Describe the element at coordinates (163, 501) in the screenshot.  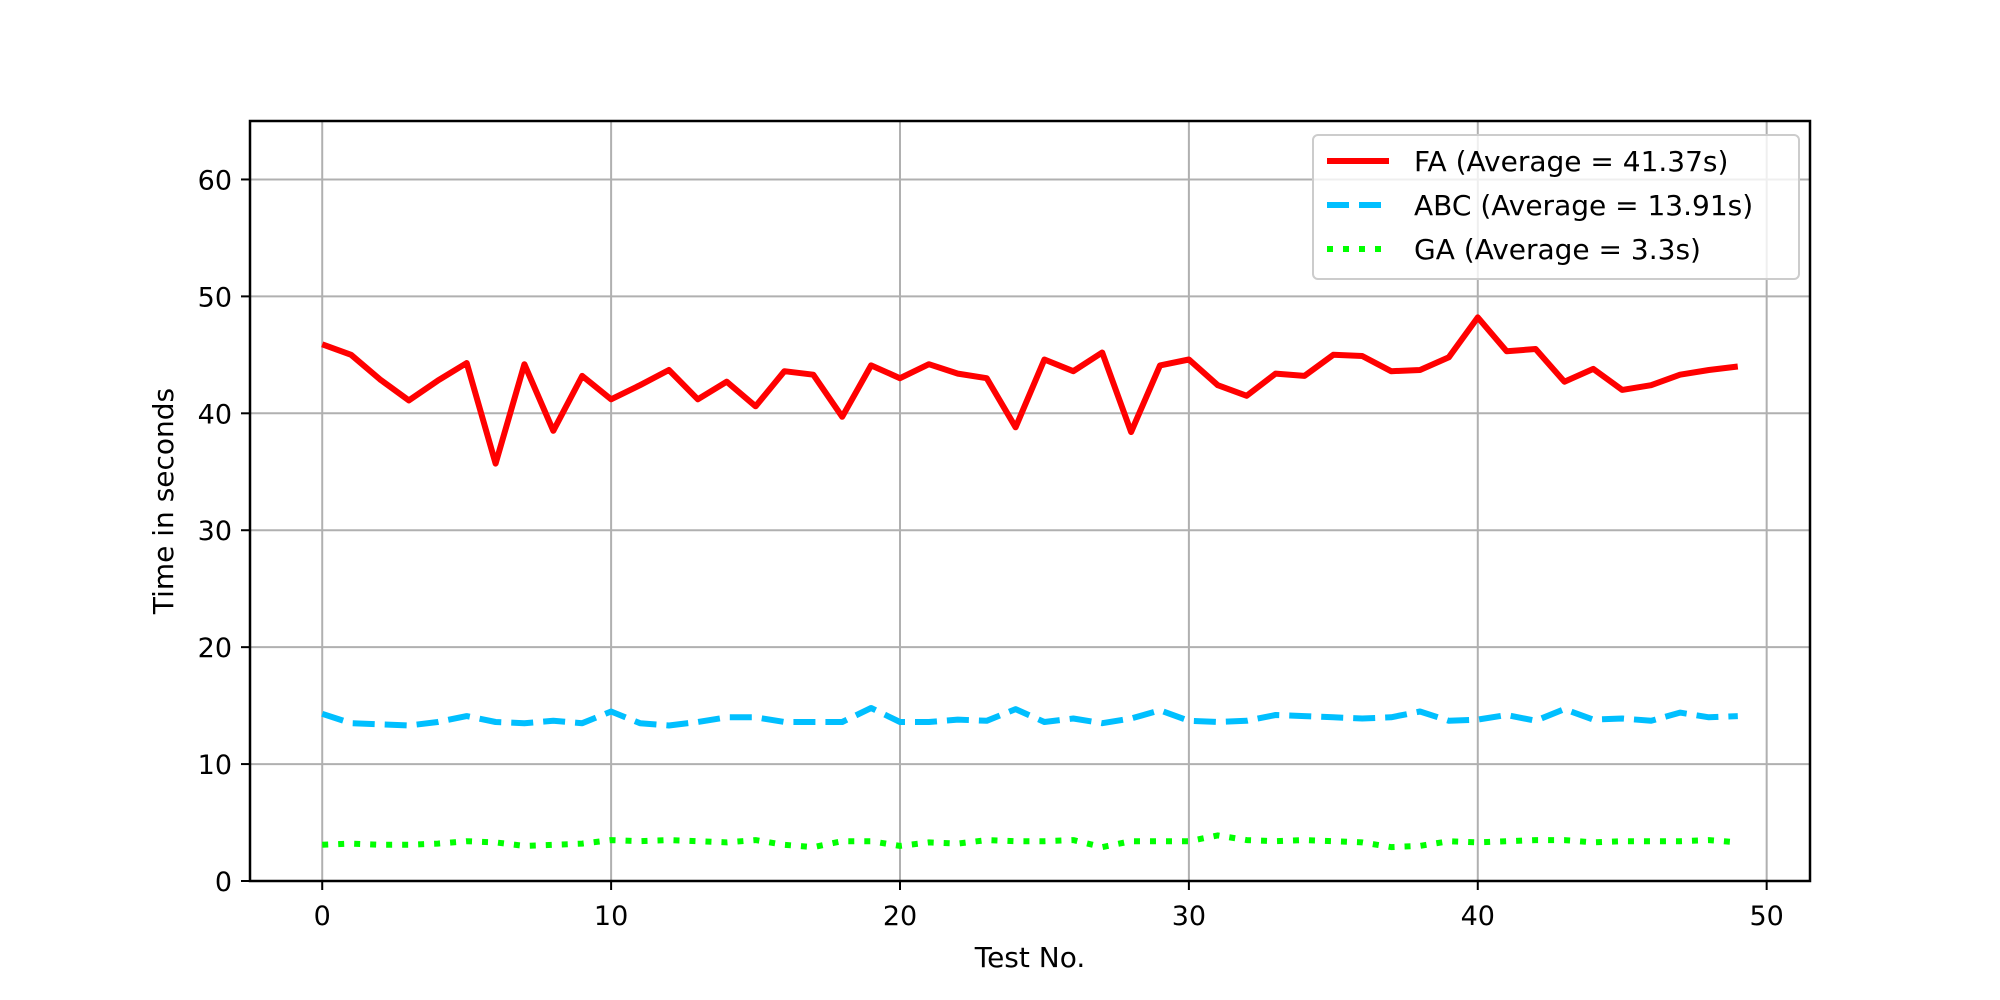
I see `y-axis-title: Time in seconds` at that location.